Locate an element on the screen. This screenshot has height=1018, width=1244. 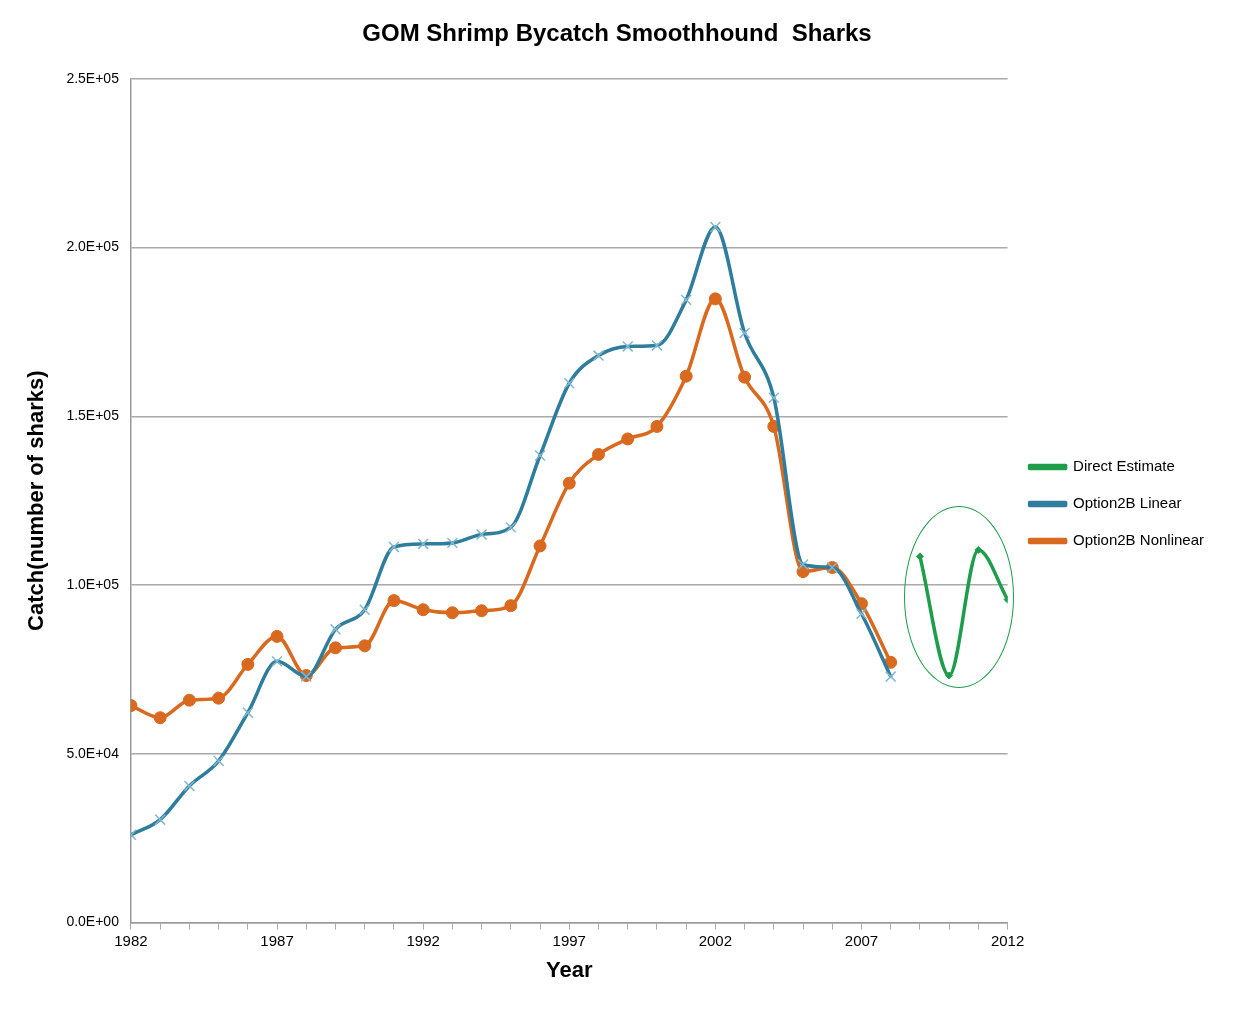
y-axis-title: Catch(number of sharks) is located at coordinates (36, 500).